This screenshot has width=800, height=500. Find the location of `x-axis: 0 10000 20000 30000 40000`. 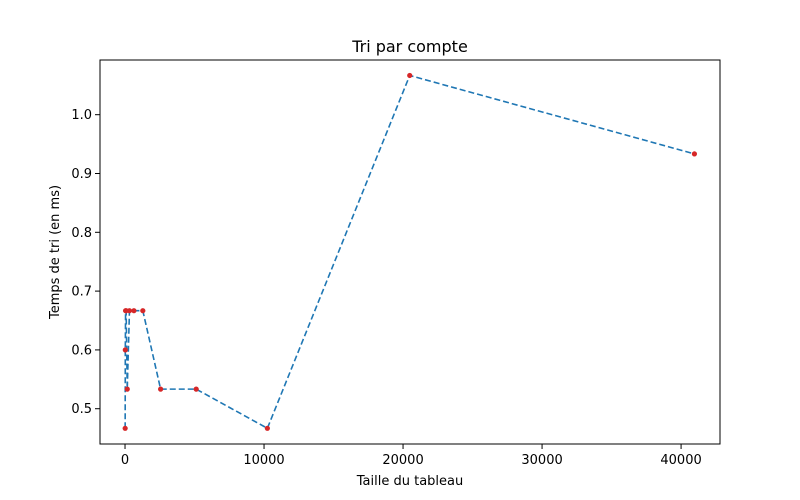

x-axis: 0 10000 20000 30000 40000 is located at coordinates (411, 456).